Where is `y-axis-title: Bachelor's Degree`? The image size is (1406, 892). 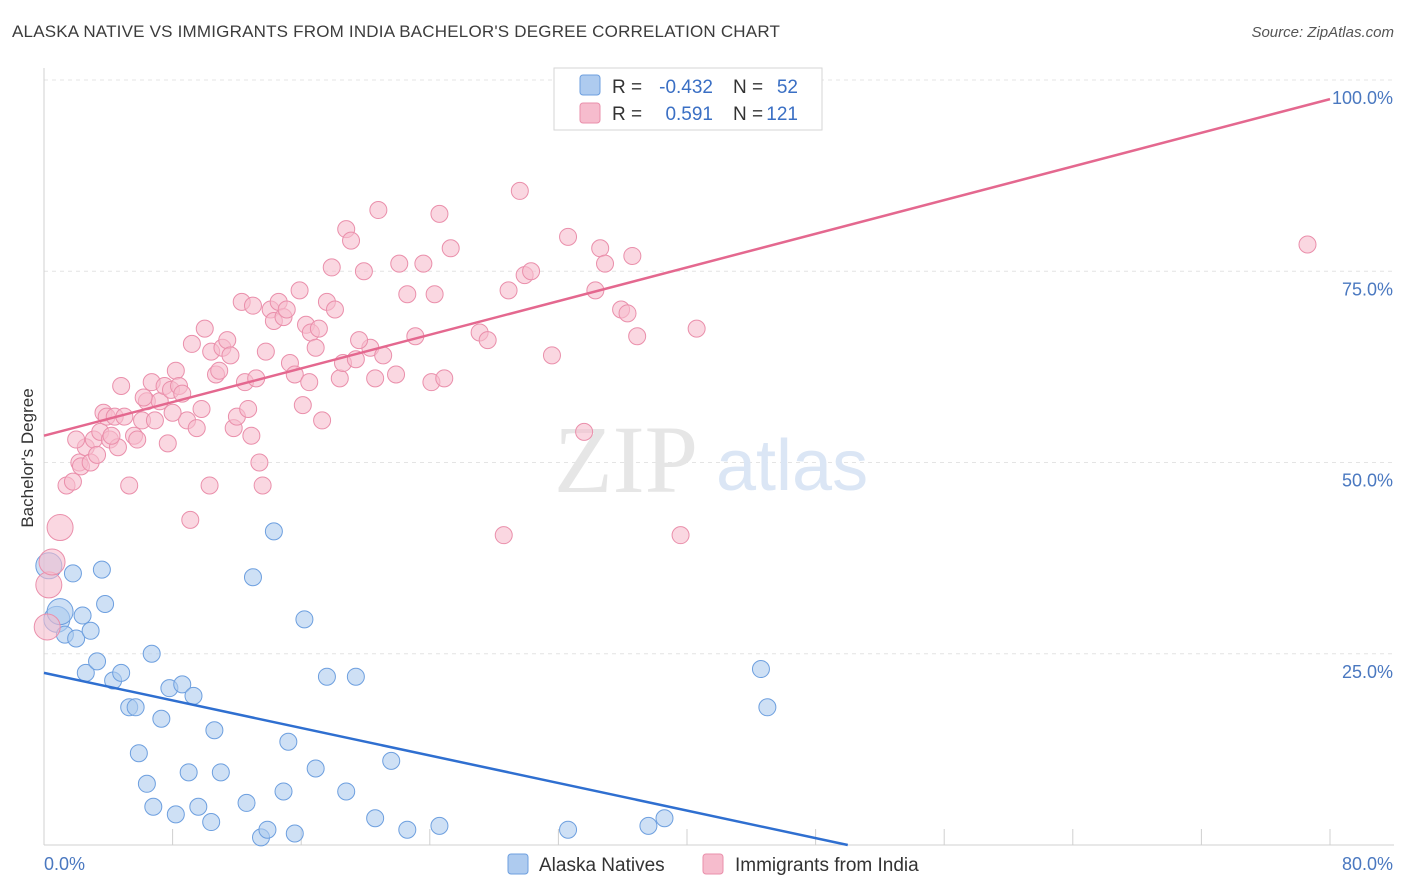
y-axis-title: Bachelor's Degree is located at coordinates (27, 457).